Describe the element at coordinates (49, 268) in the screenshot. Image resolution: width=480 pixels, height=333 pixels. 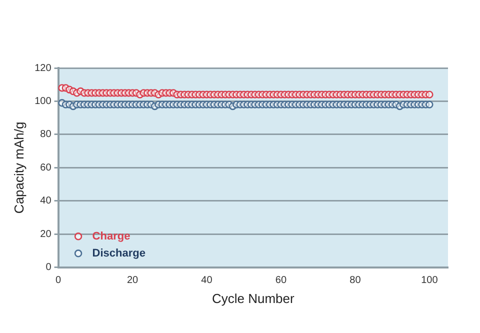
I see `y-tick-label: 0` at that location.